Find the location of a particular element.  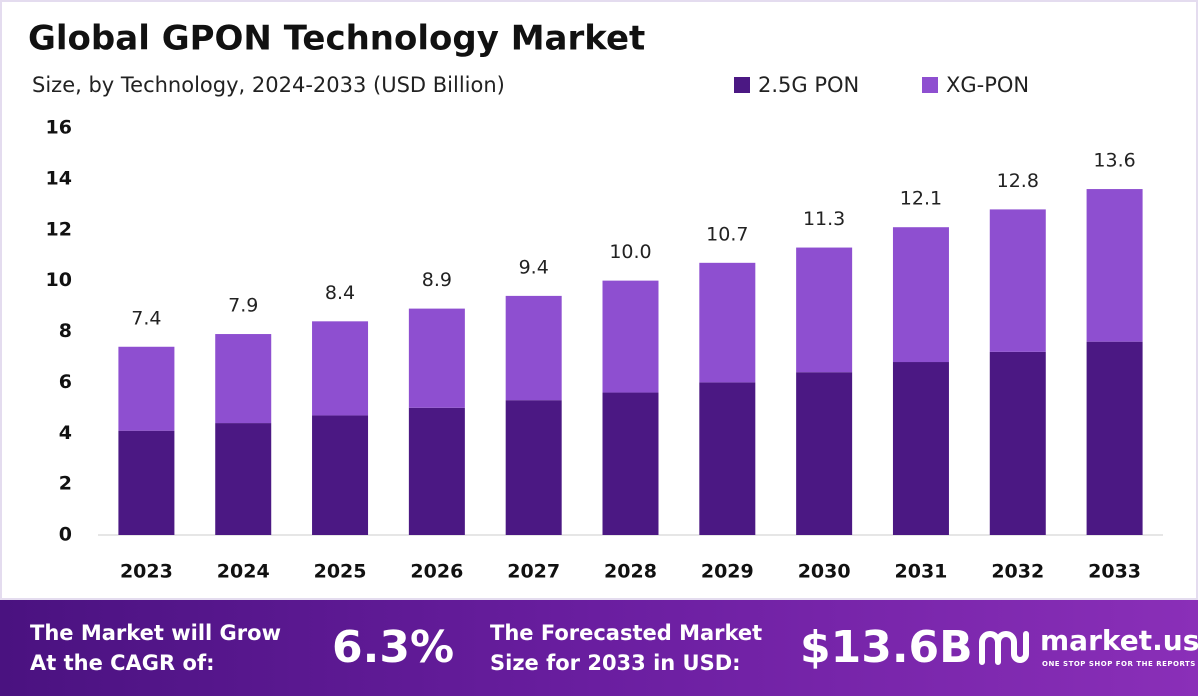

cagr-value: 6.3% is located at coordinates (393, 647).